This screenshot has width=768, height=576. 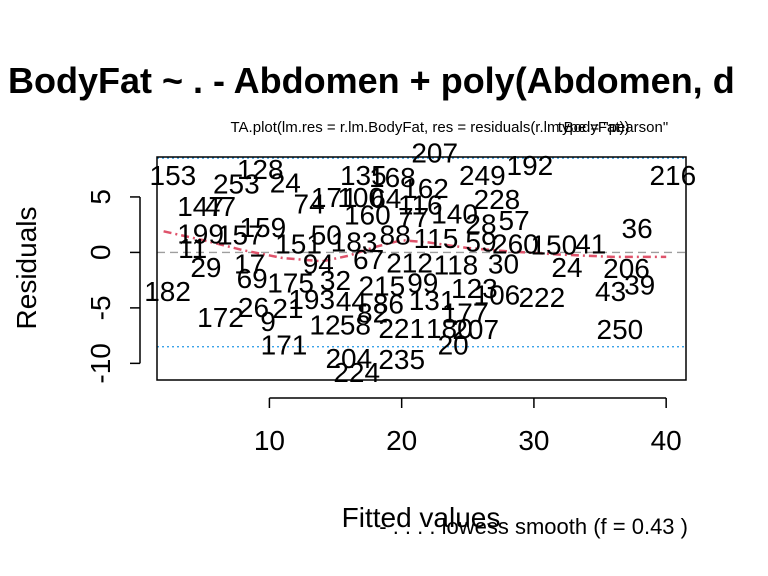 I want to click on point-label: 253, so click(x=236, y=184).